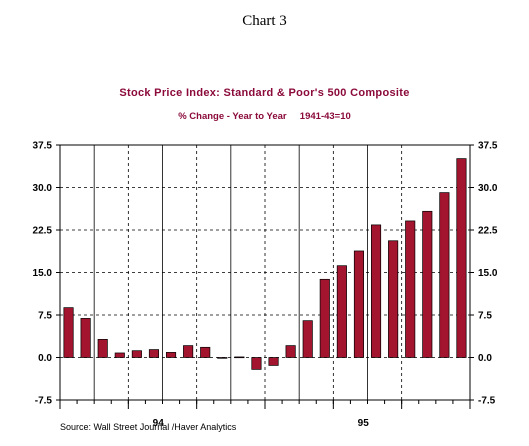 This screenshot has height=446, width=529. What do you see at coordinates (43, 146) in the screenshot?
I see `y-tick-label-left: 37.5` at bounding box center [43, 146].